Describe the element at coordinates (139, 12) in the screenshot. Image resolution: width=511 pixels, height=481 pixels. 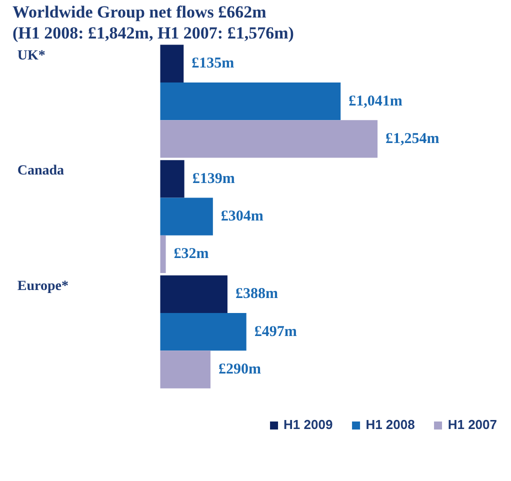
I see `chart-title: Worldwide Group net flows £662m` at that location.